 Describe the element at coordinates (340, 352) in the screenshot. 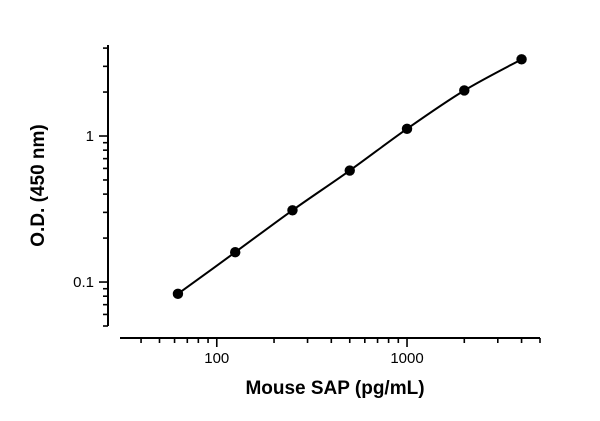

I see `x-ticks: 100 1000` at that location.